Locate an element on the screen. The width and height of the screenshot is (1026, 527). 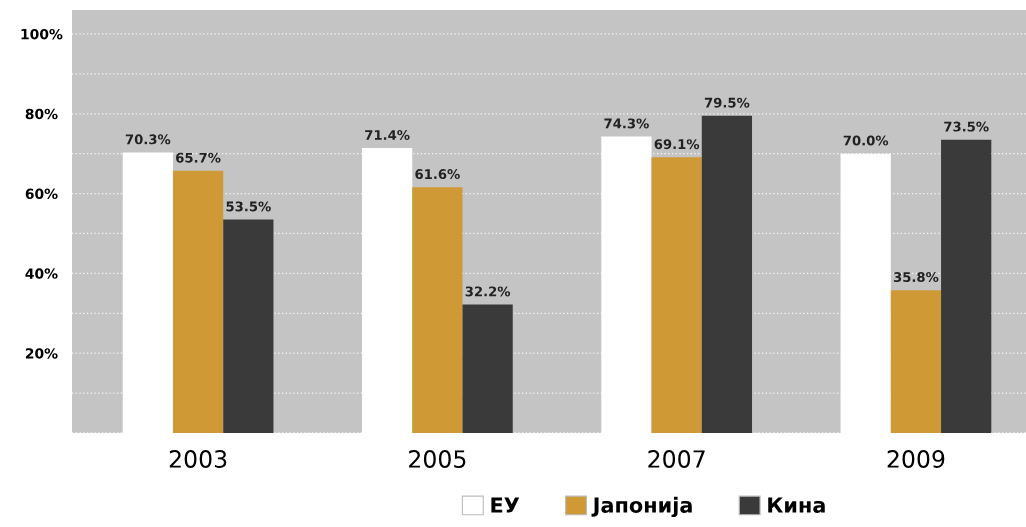
legend-label: Јапонија is located at coordinates (641, 507).